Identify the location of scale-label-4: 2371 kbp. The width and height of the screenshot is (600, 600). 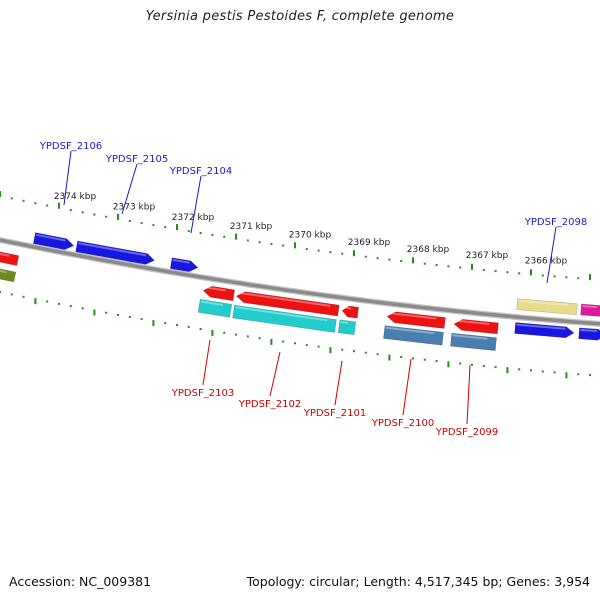
(251, 227).